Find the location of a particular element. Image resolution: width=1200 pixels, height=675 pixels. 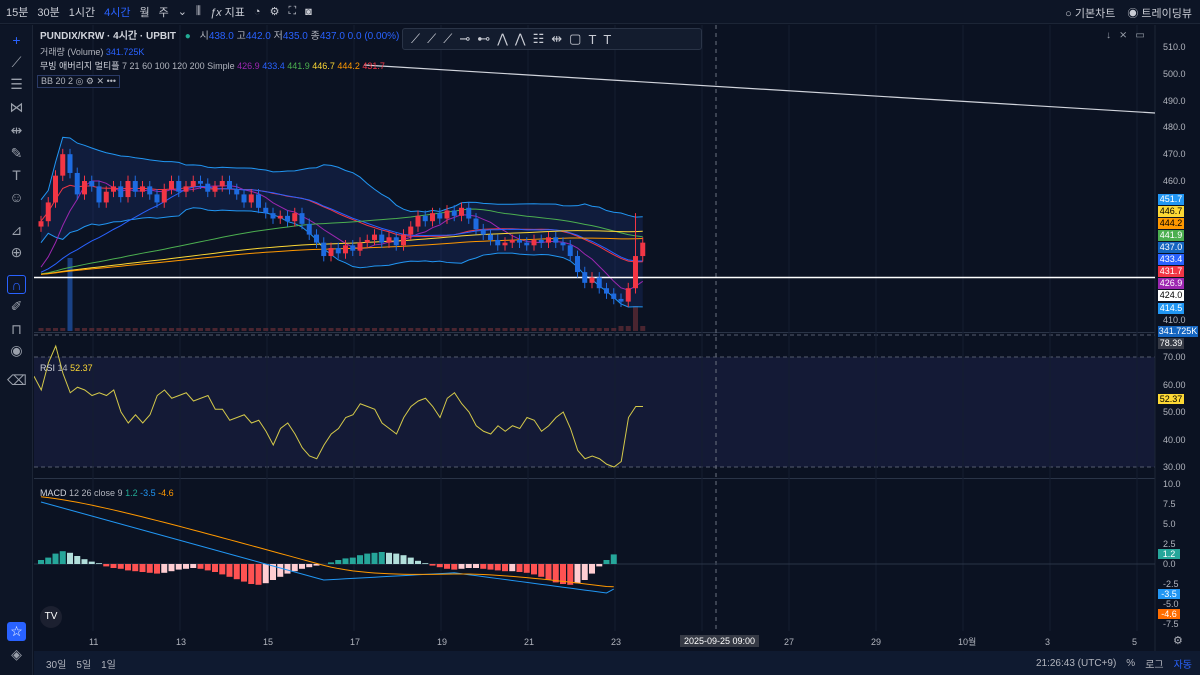

crosshair-icon: + is located at coordinates (16, 40).